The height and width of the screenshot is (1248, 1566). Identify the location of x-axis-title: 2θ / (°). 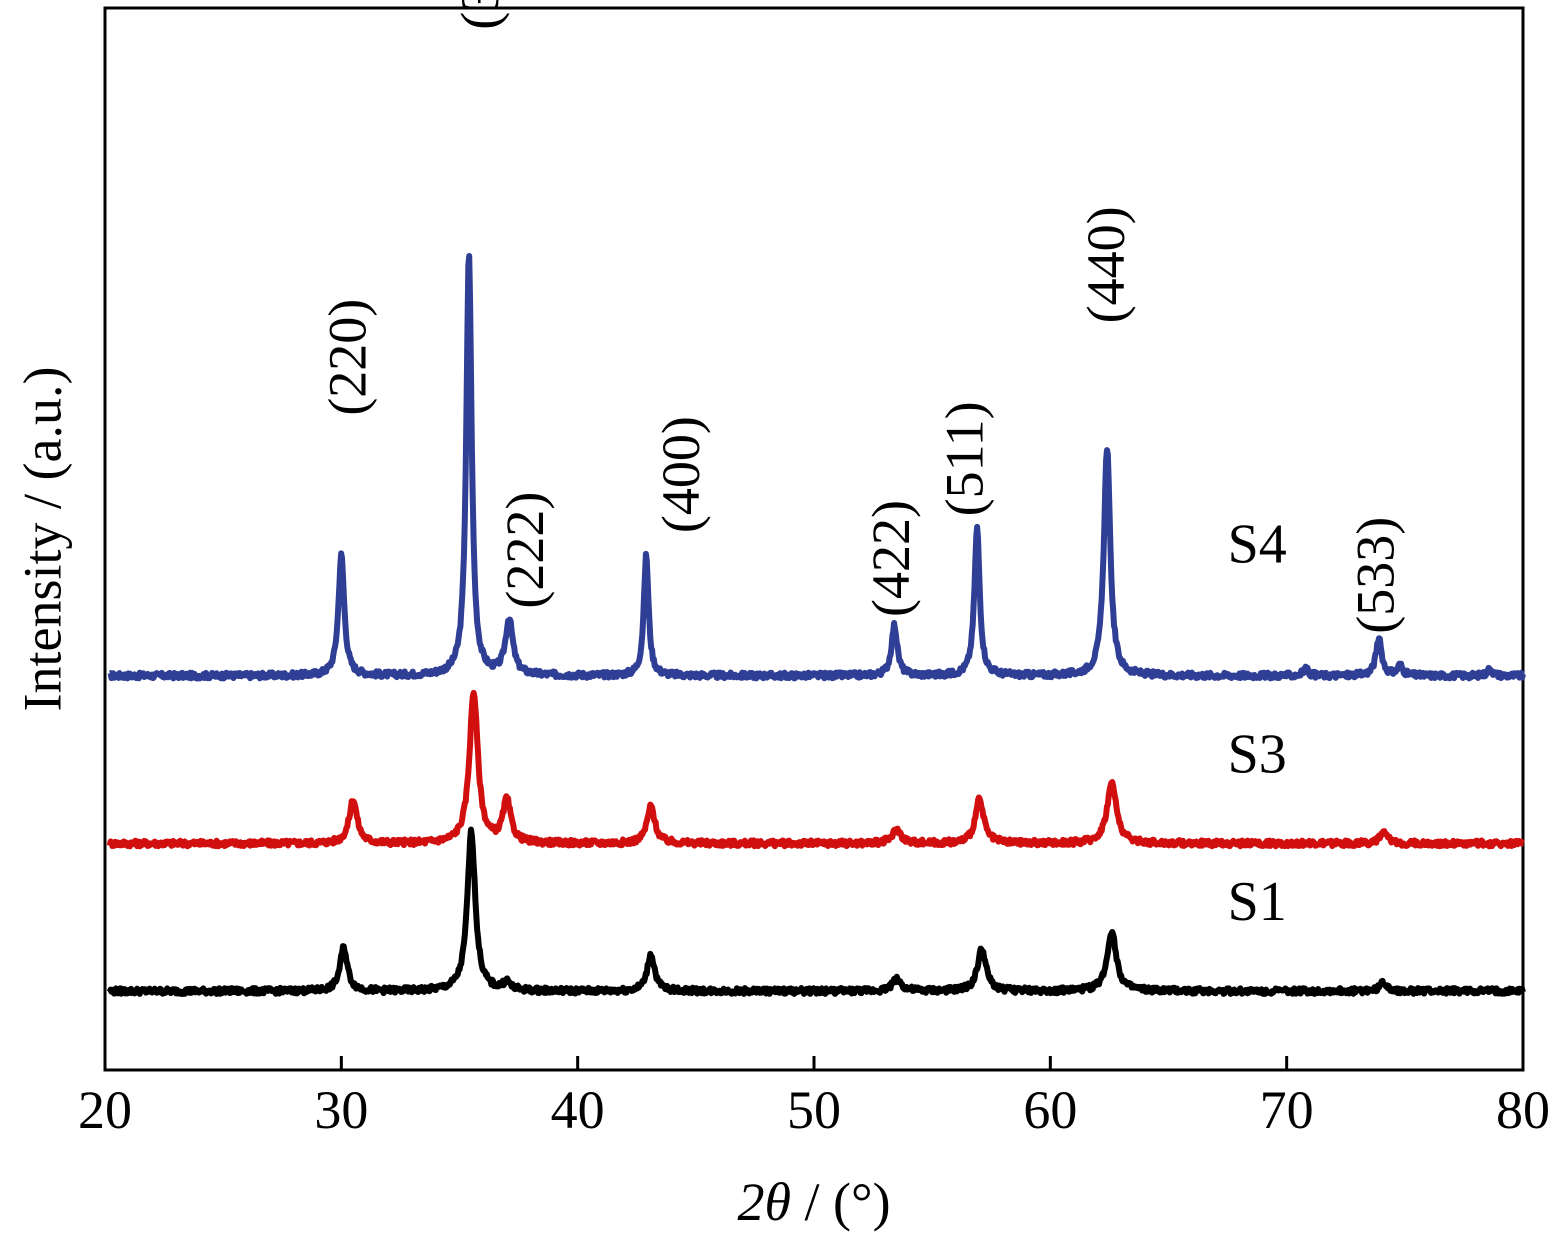
(813, 1202).